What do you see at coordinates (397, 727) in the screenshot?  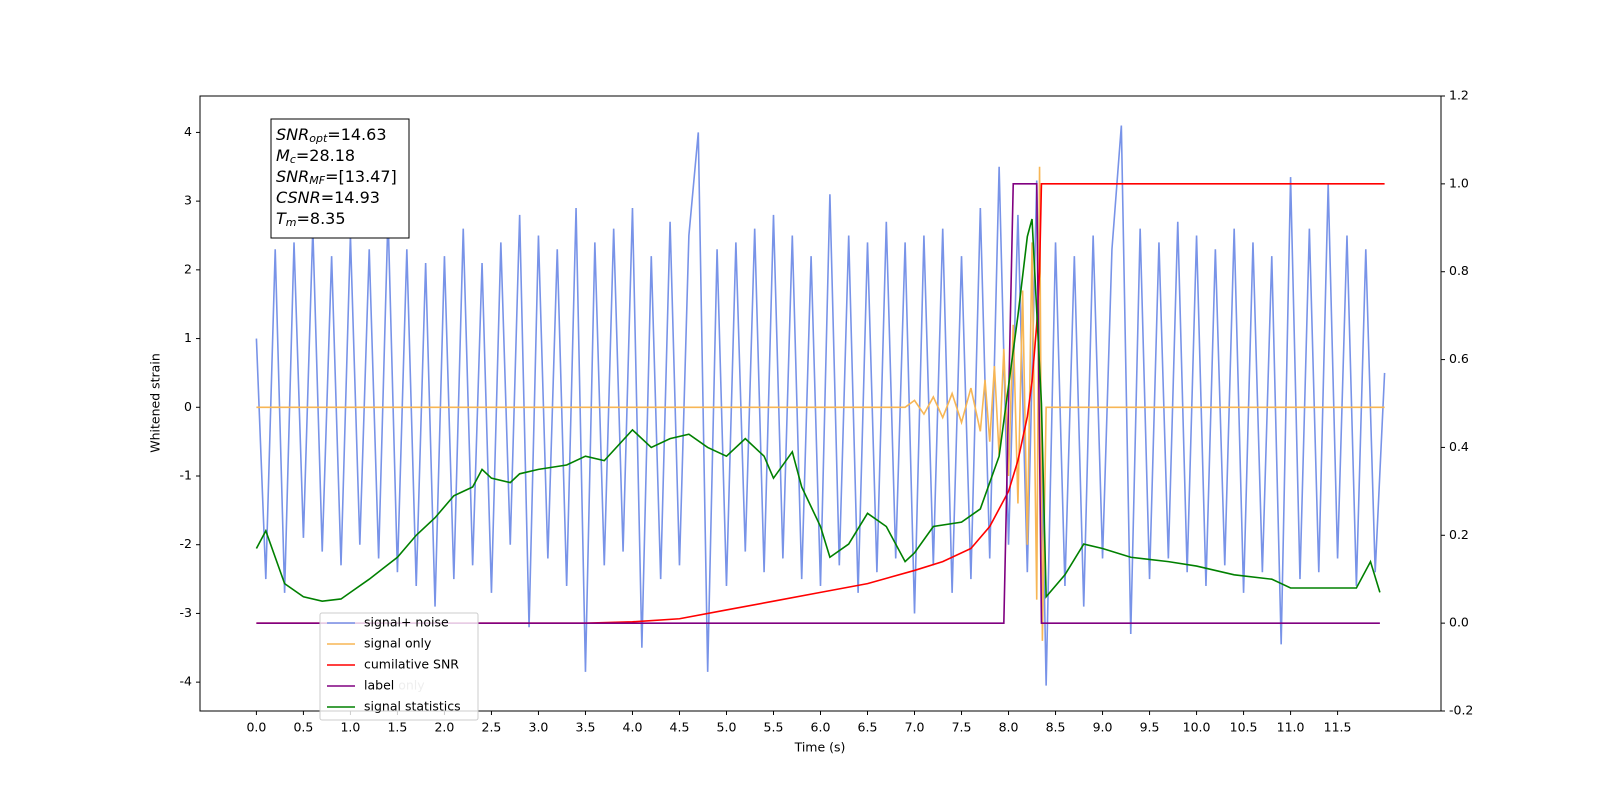 I see `x-tick-label: 1.5` at bounding box center [397, 727].